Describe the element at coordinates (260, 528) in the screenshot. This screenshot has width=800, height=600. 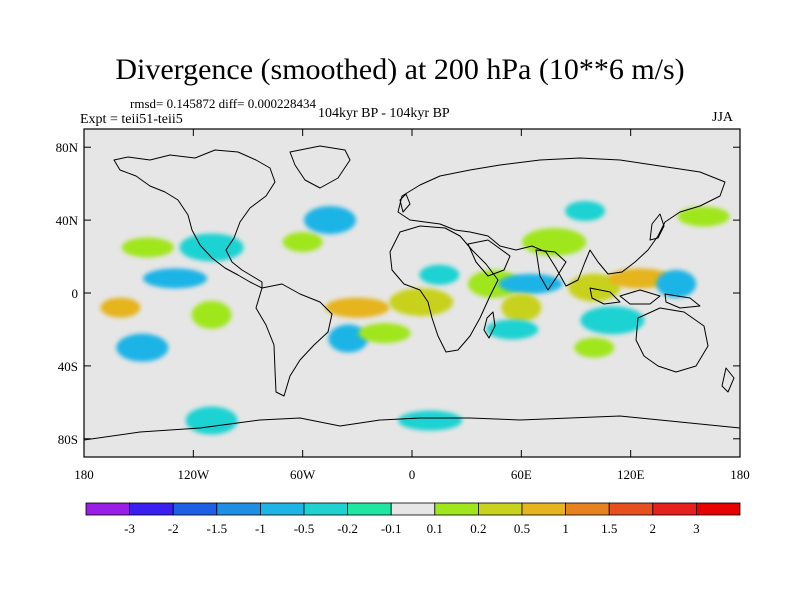
I see `colorbar-label: -1` at that location.